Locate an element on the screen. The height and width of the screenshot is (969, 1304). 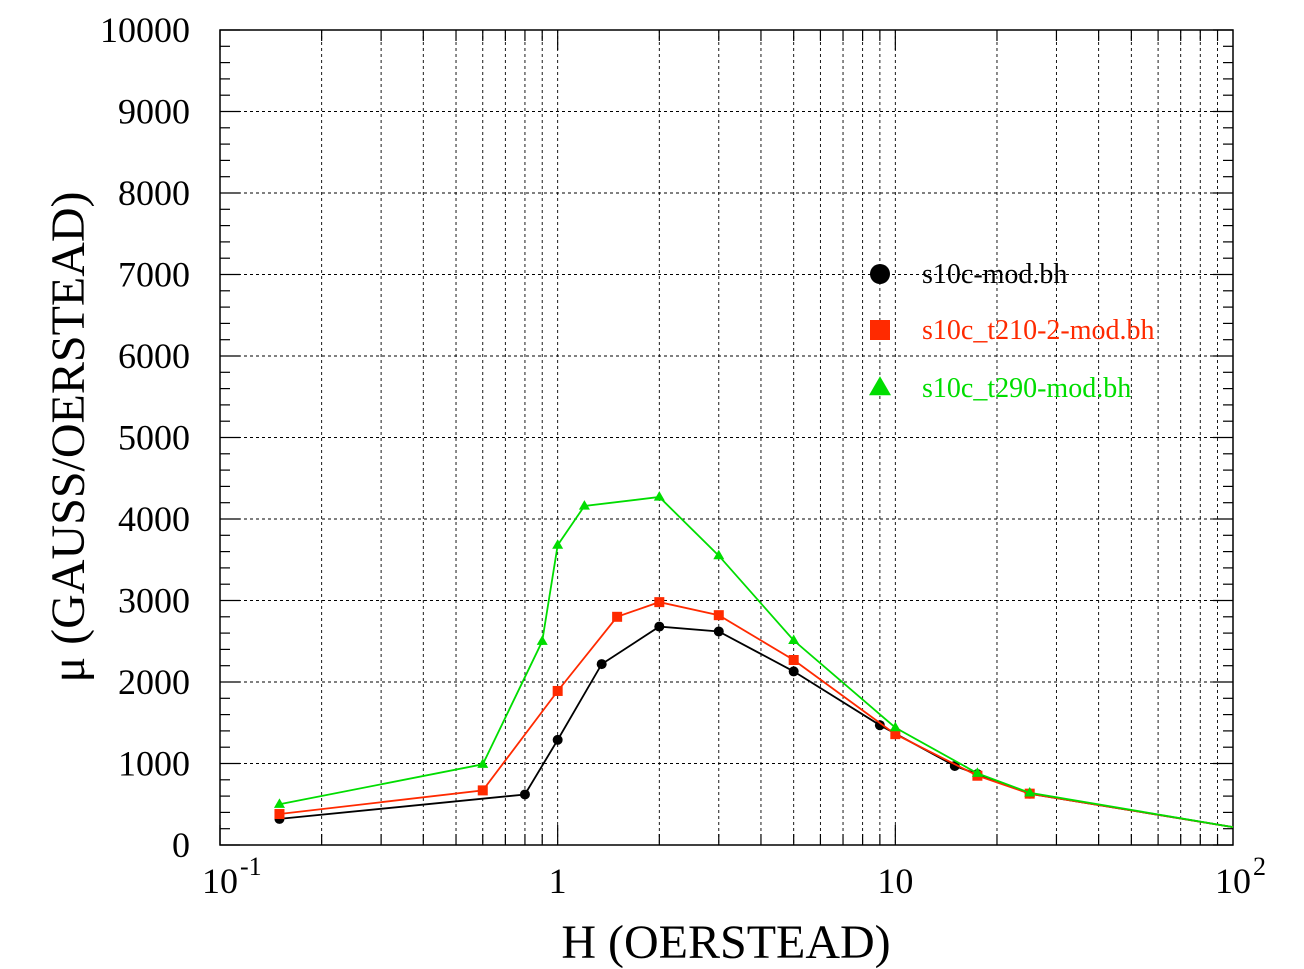
y-tick-label: 6000 is located at coordinates (154, 356).